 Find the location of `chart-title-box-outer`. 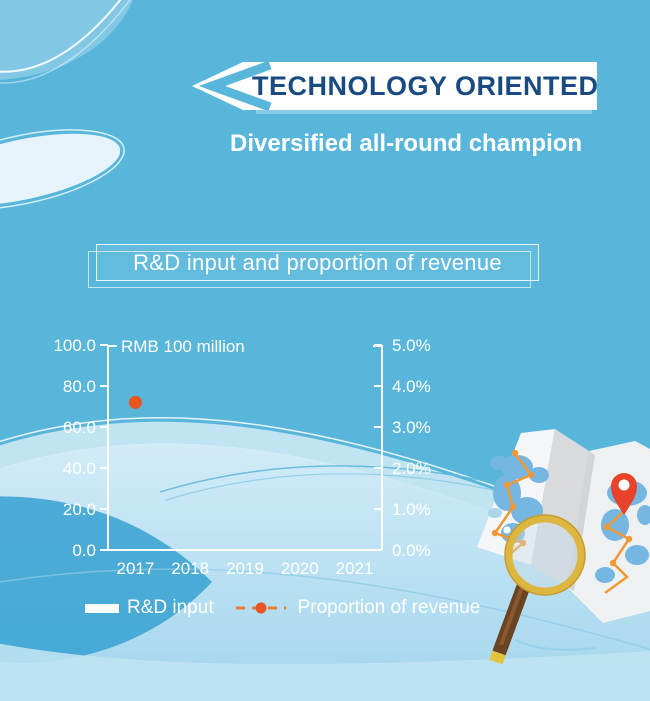

chart-title-box-outer is located at coordinates (309, 269).